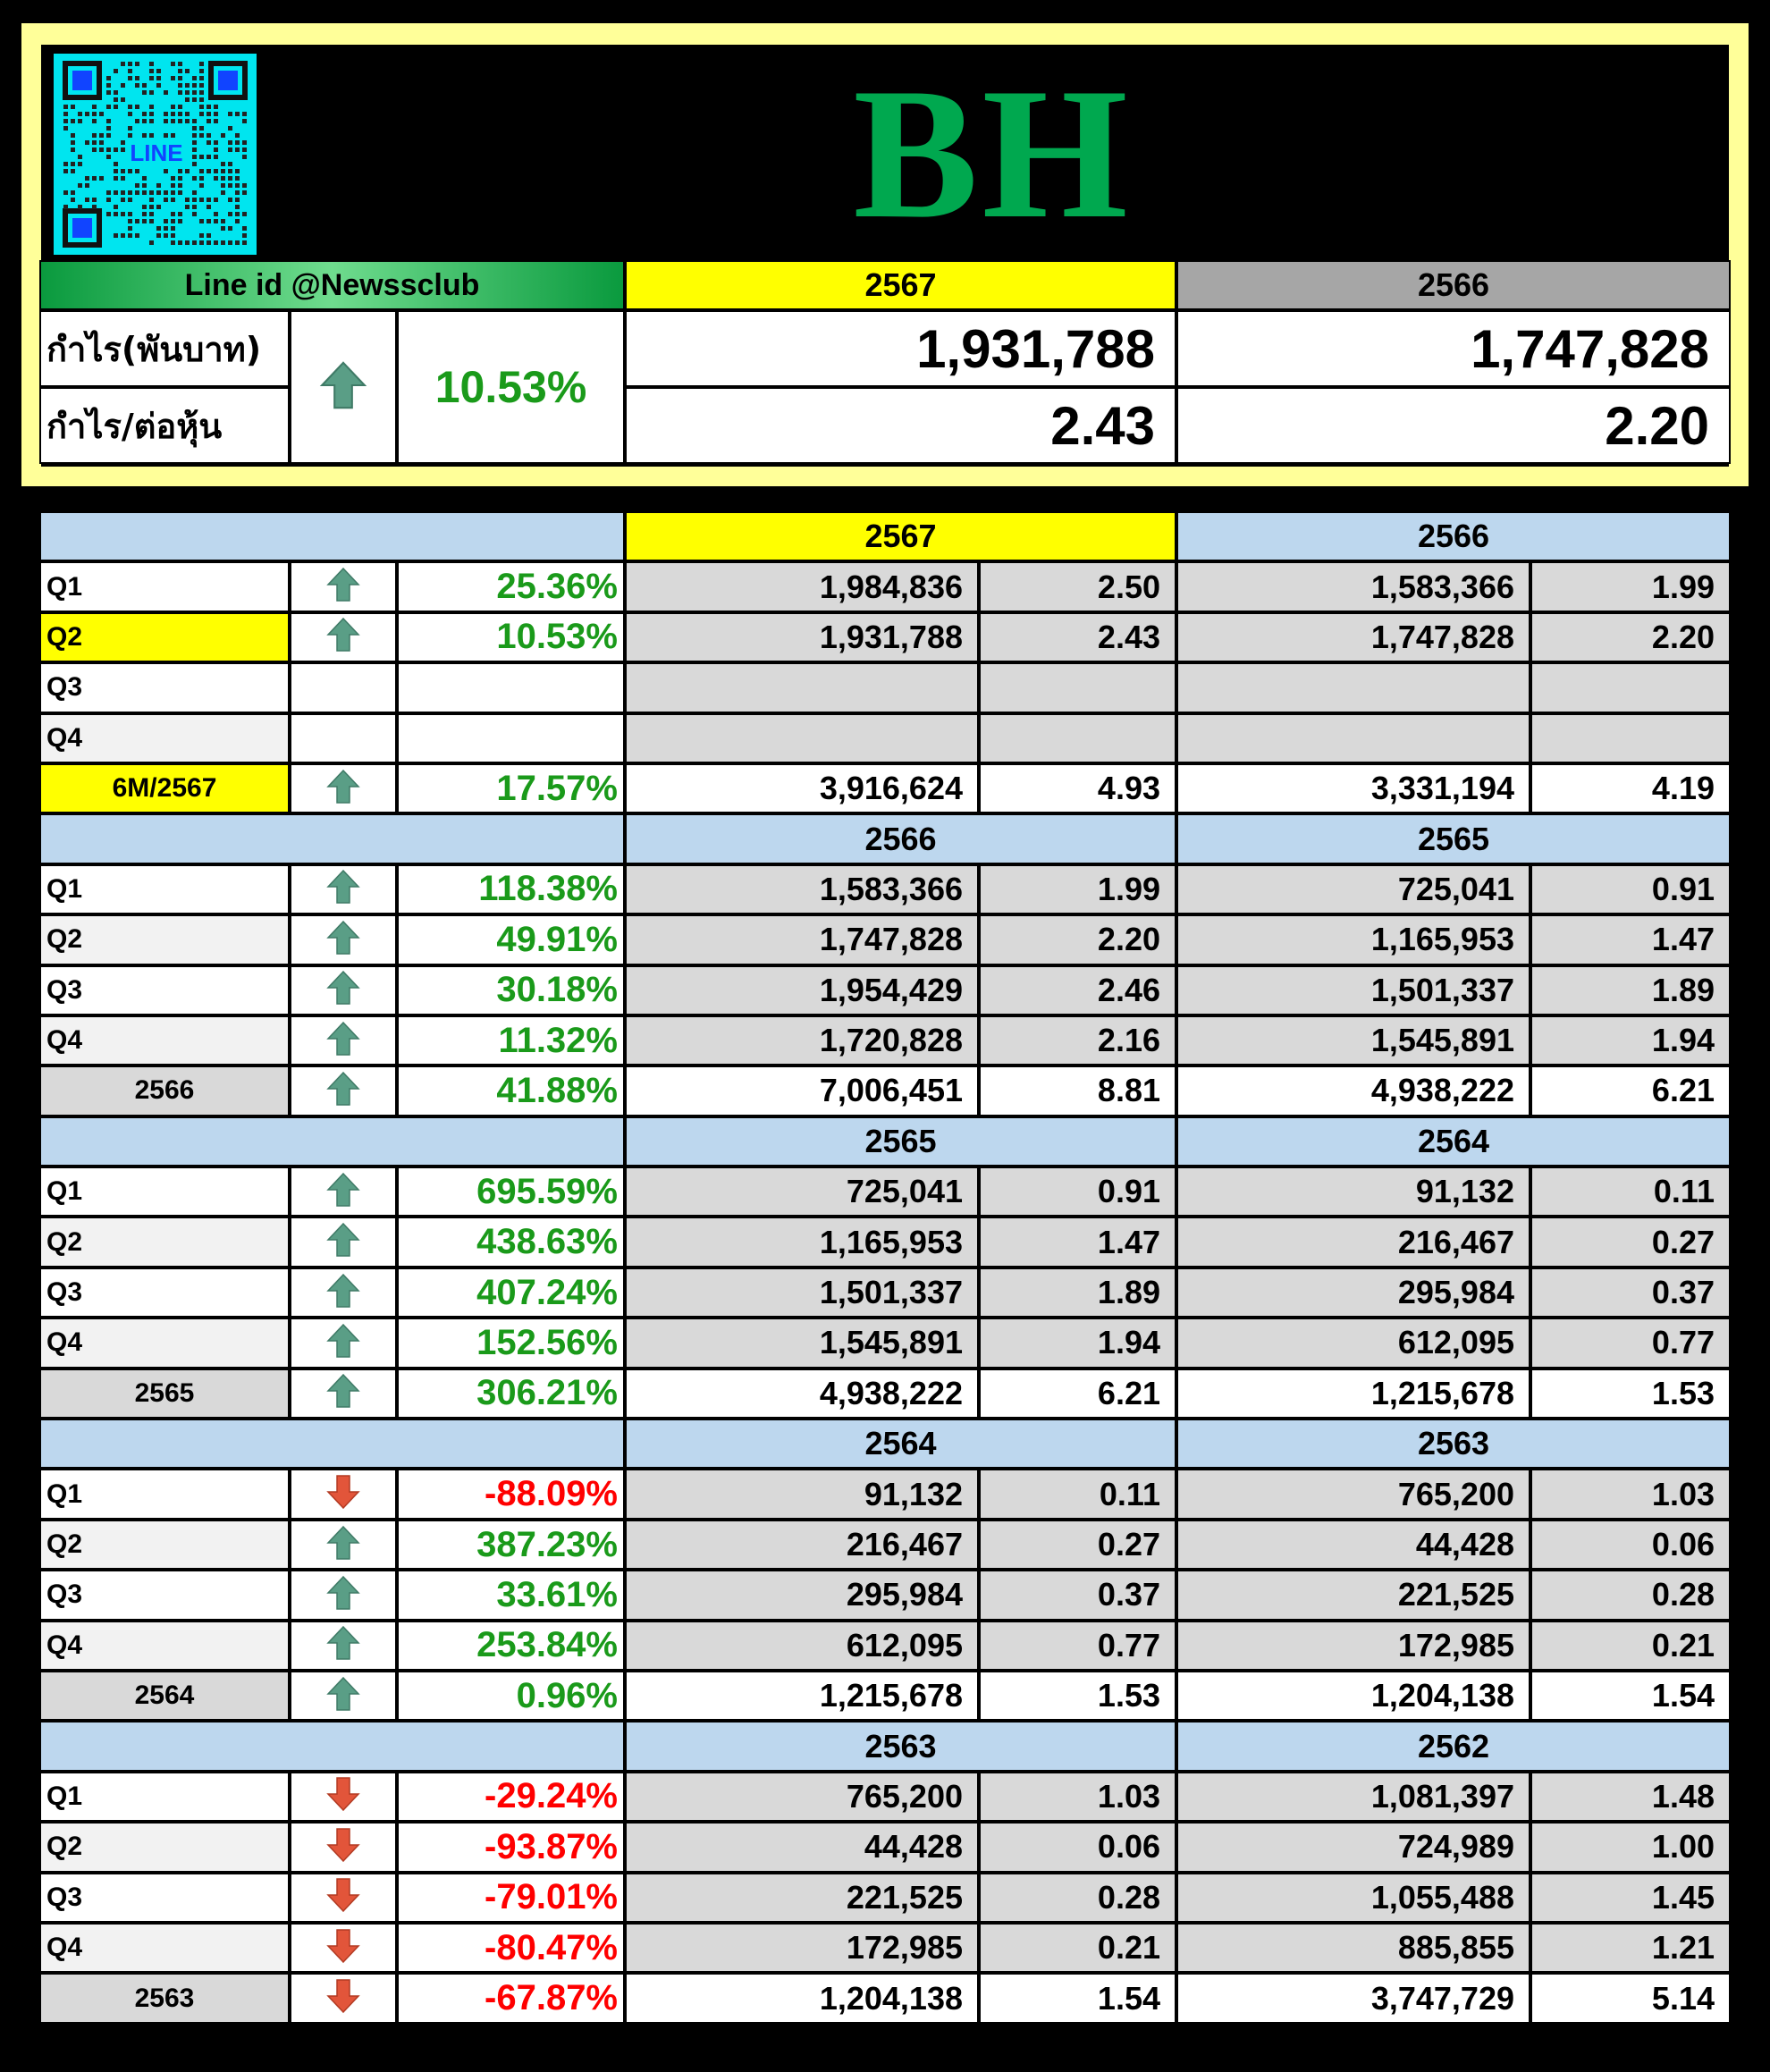  Describe the element at coordinates (511, 1545) in the screenshot. I see `change-percent: 387.23%` at that location.